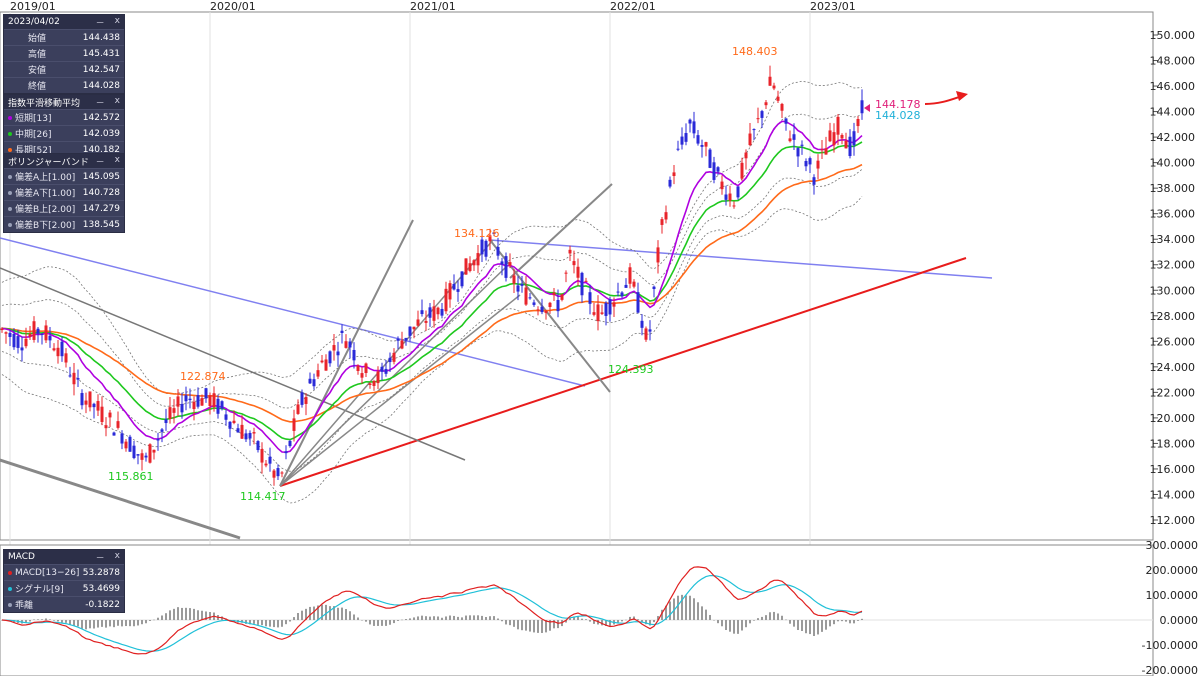 The image size is (1200, 676). I want to click on price-axis-label: 118.000, so click(1173, 443).